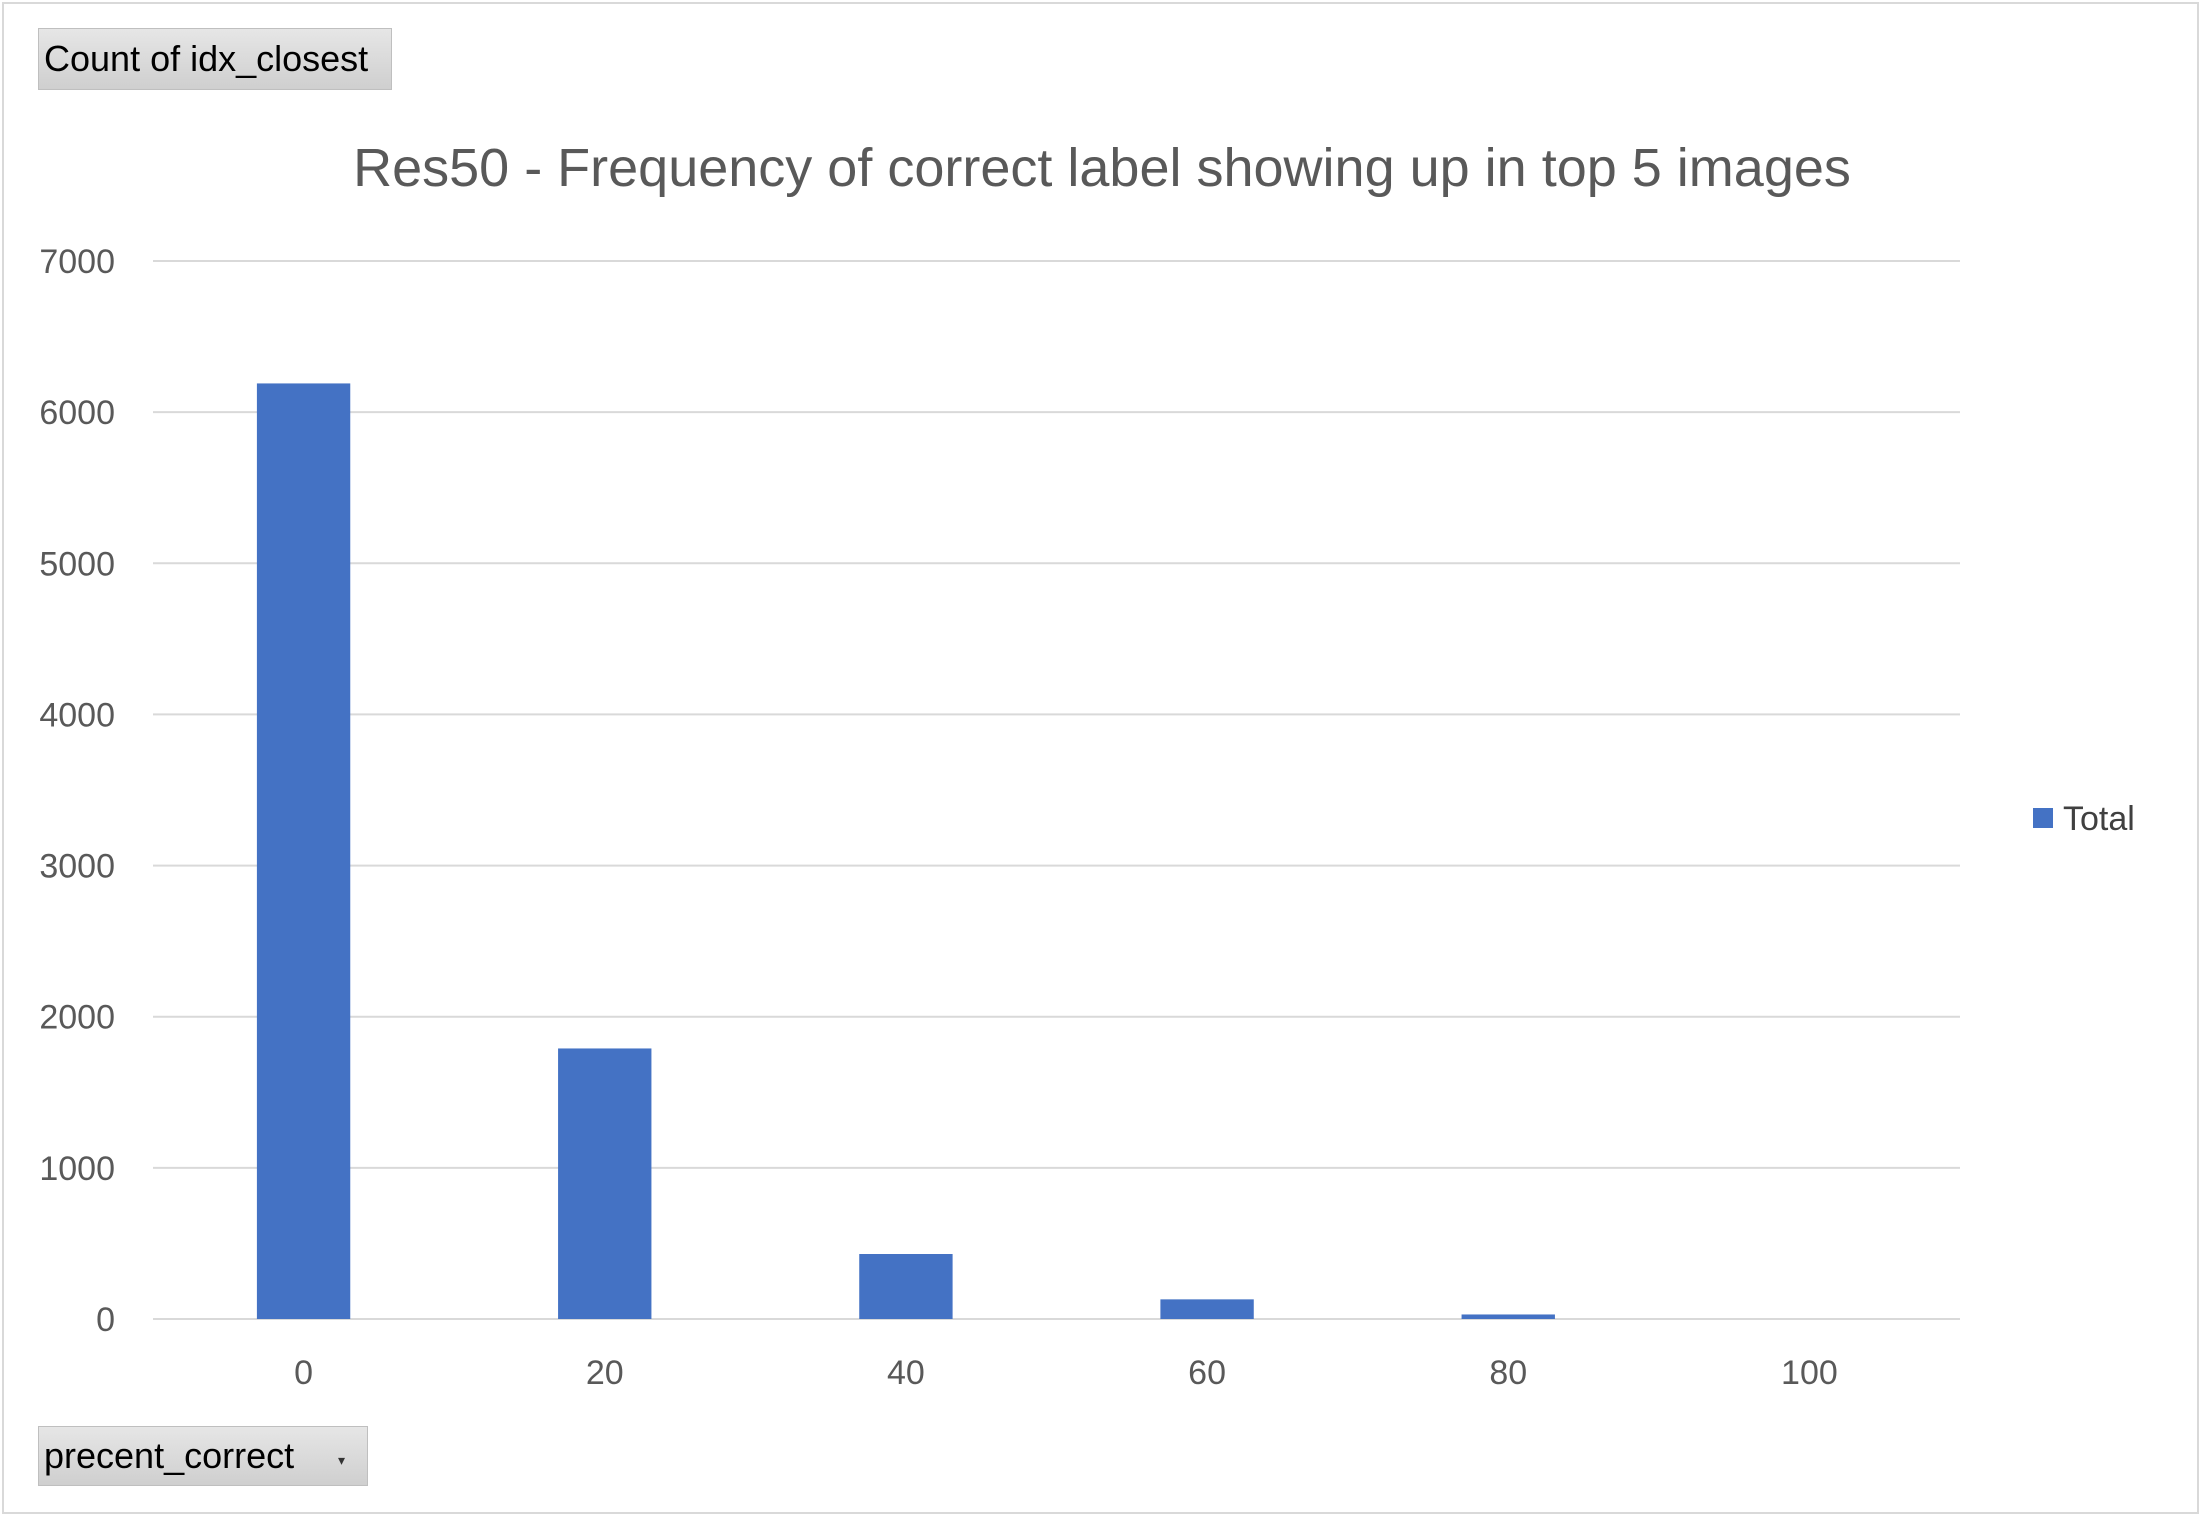  What do you see at coordinates (341, 1460) in the screenshot?
I see `dropdown-arrow-icon: ▾` at bounding box center [341, 1460].